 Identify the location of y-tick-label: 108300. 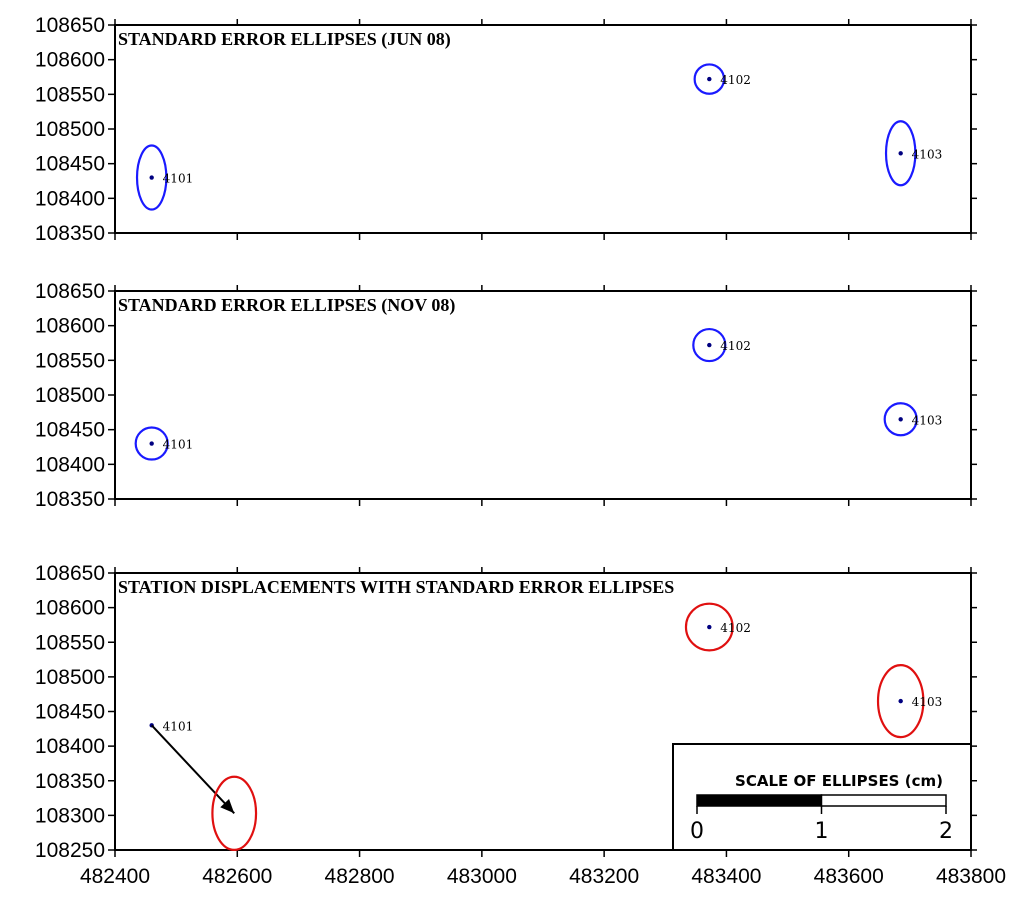
(70, 815).